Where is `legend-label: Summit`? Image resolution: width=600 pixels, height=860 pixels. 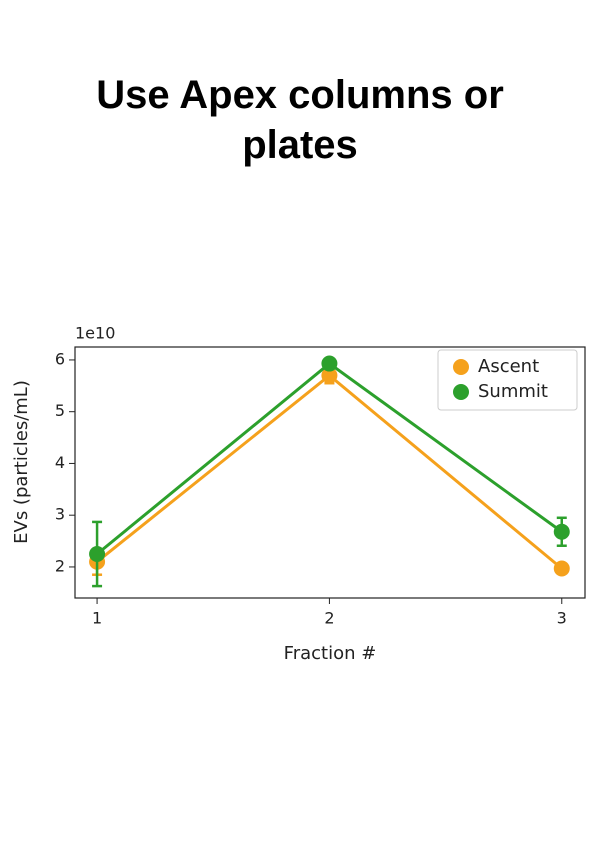 legend-label: Summit is located at coordinates (513, 391).